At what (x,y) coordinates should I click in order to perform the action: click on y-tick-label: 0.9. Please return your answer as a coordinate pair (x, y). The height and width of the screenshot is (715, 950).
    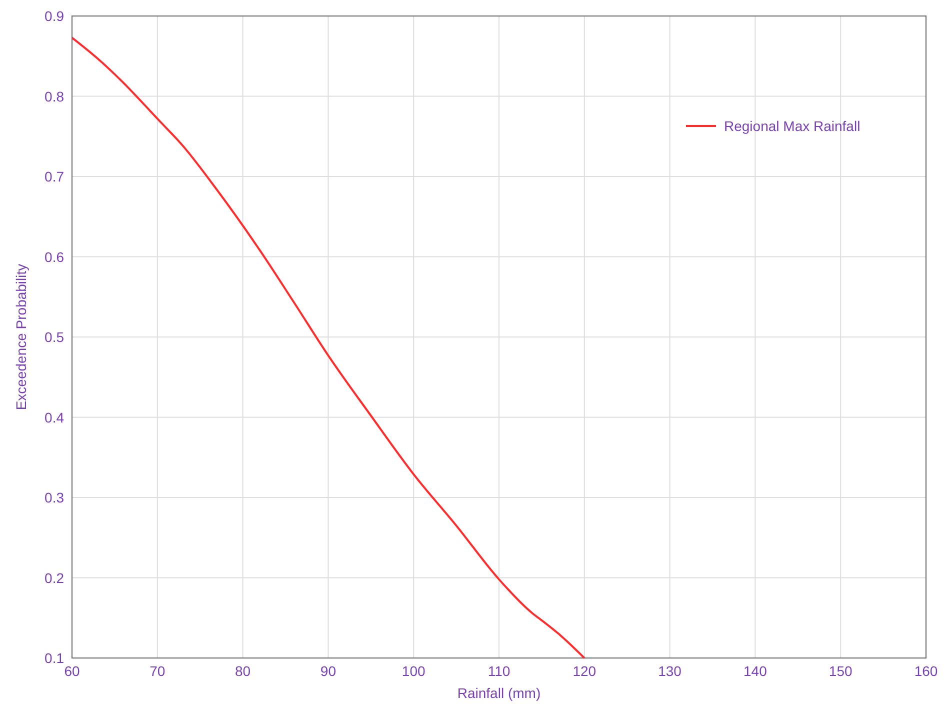
    Looking at the image, I should click on (54, 16).